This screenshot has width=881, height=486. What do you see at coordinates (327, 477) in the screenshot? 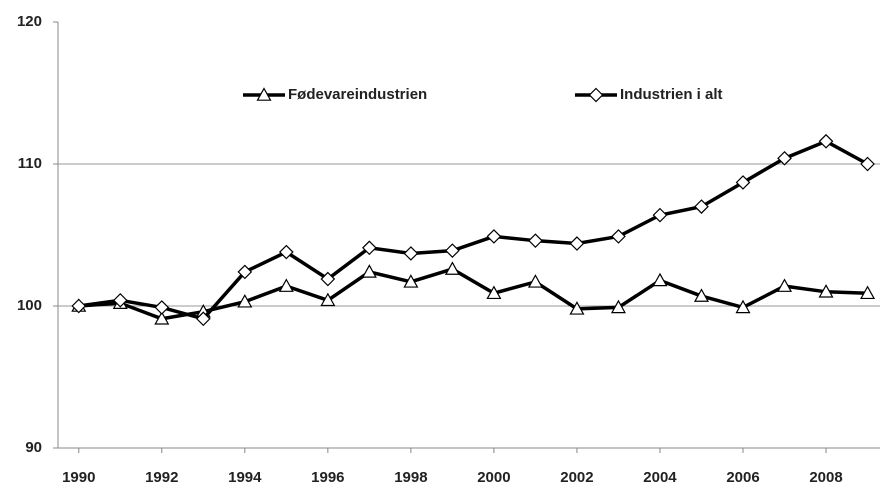
I see `x-tick-label: 1996` at bounding box center [327, 477].